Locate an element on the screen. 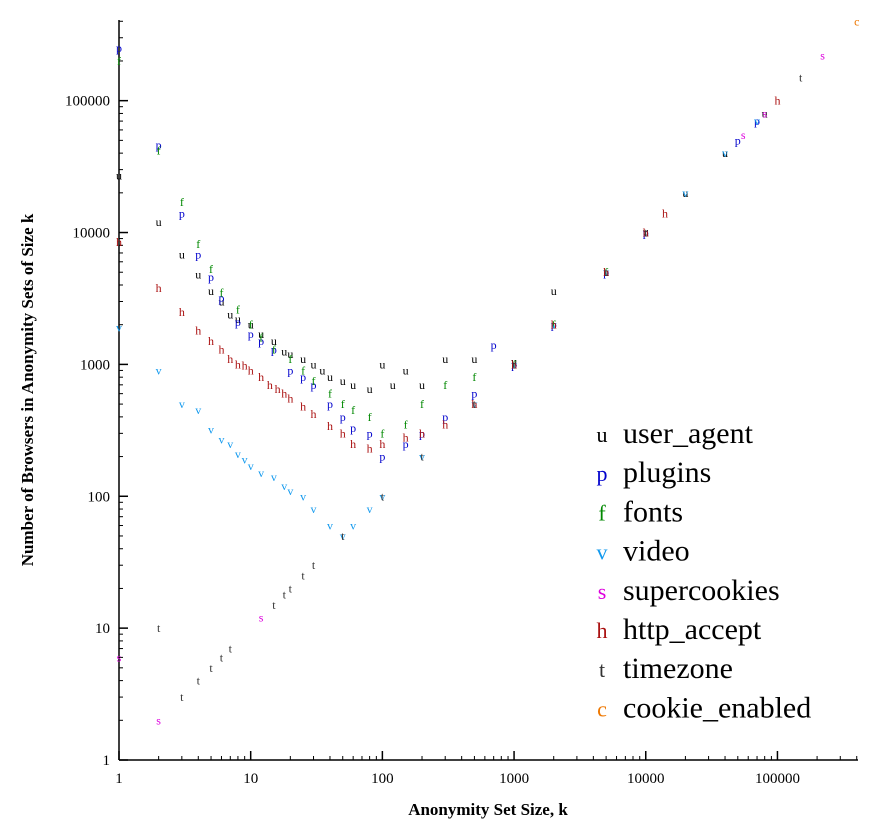  x-axis-ticks: 1 10 100 1000 10000 100000 is located at coordinates (486, 769).